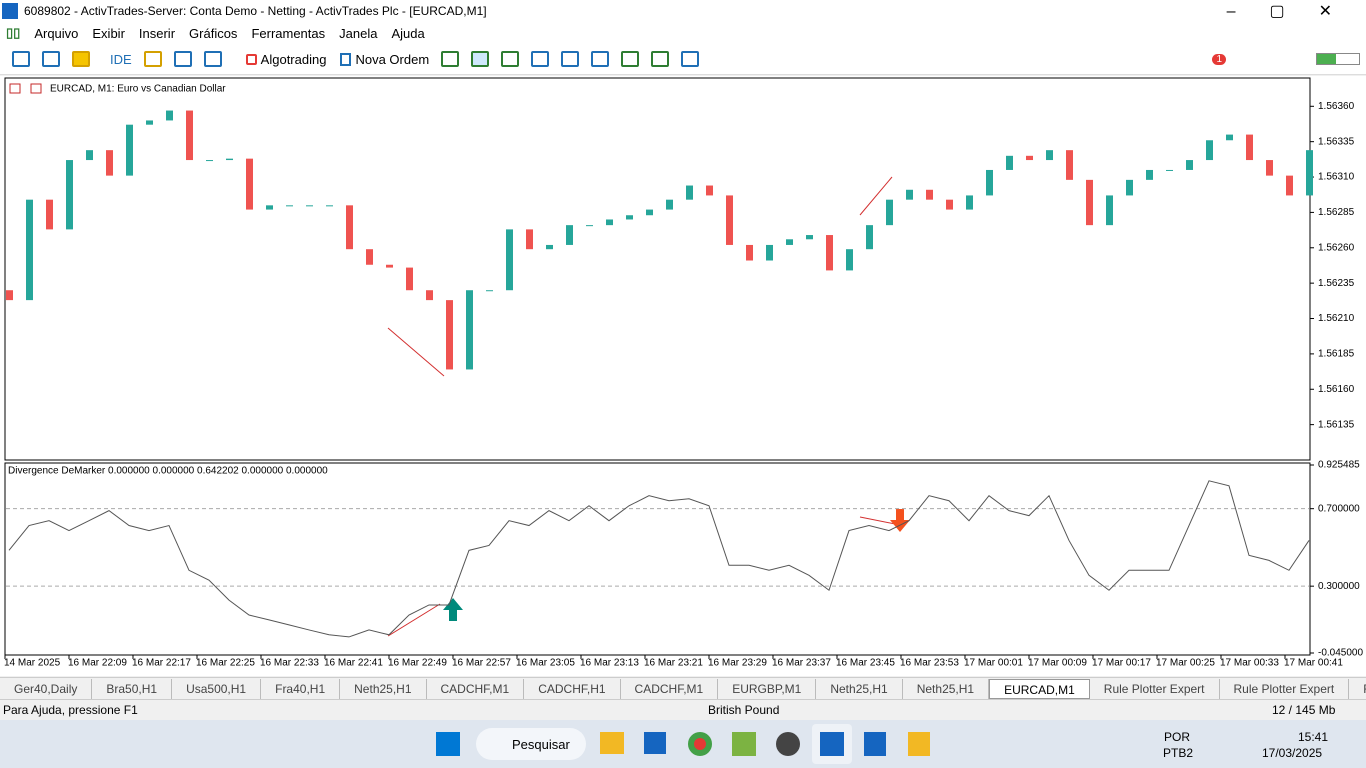 The height and width of the screenshot is (768, 1366). Describe the element at coordinates (1339, 586) in the screenshot. I see `y-tick-label: 0.300000` at that location.